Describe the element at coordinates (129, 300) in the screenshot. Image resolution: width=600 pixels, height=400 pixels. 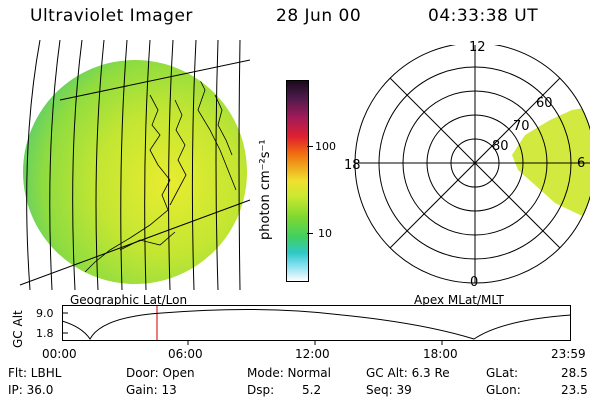
I see `geographic-label: Geographic Lat/Lon` at that location.